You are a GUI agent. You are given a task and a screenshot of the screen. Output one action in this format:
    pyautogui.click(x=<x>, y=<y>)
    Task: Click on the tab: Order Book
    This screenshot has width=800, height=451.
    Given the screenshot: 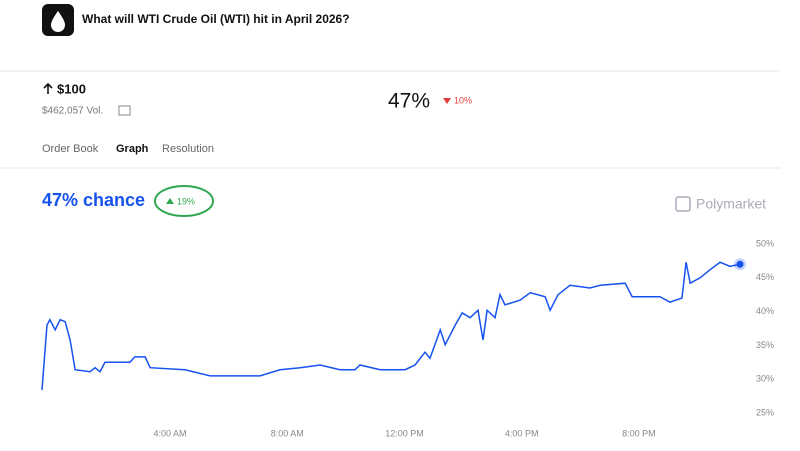 What is the action you would take?
    pyautogui.click(x=70, y=149)
    